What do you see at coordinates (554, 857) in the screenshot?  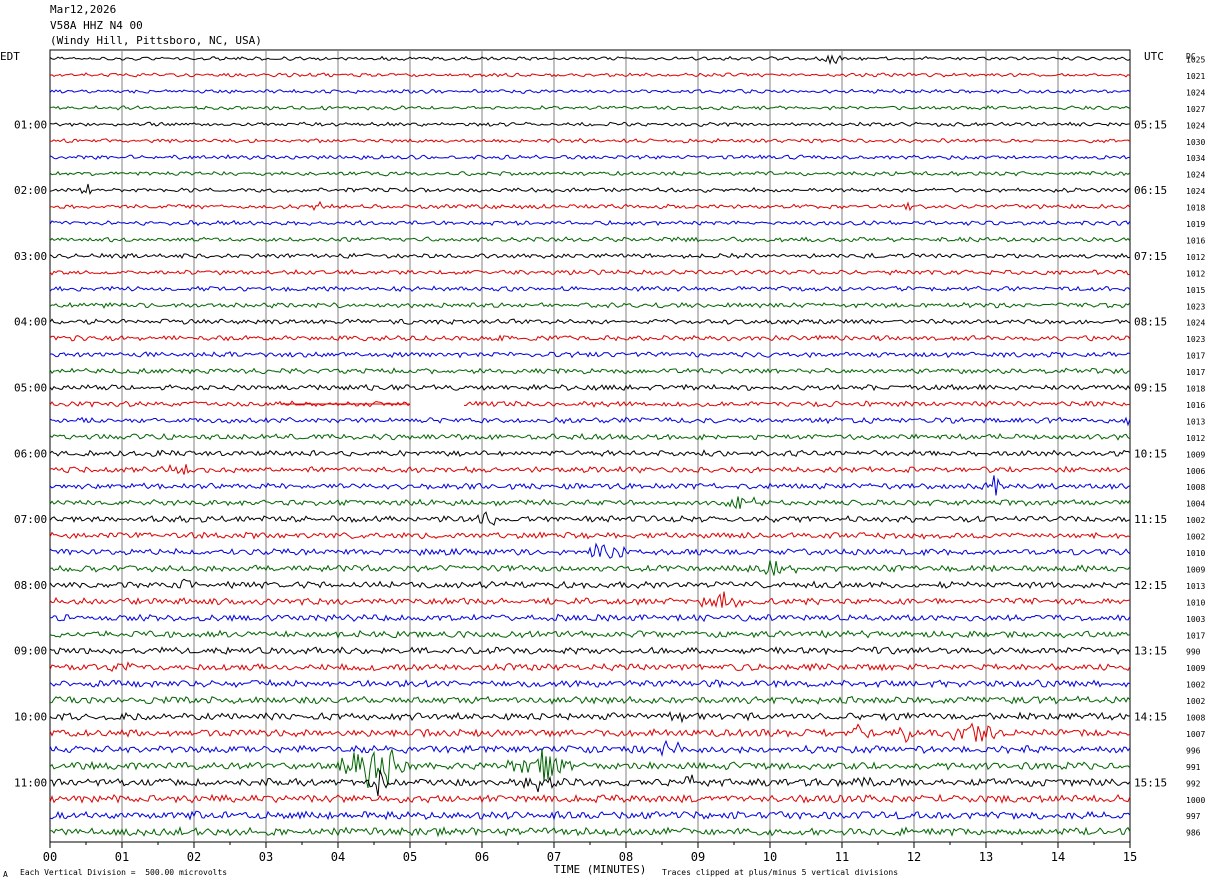 I see `x-tick-label: 07` at bounding box center [554, 857].